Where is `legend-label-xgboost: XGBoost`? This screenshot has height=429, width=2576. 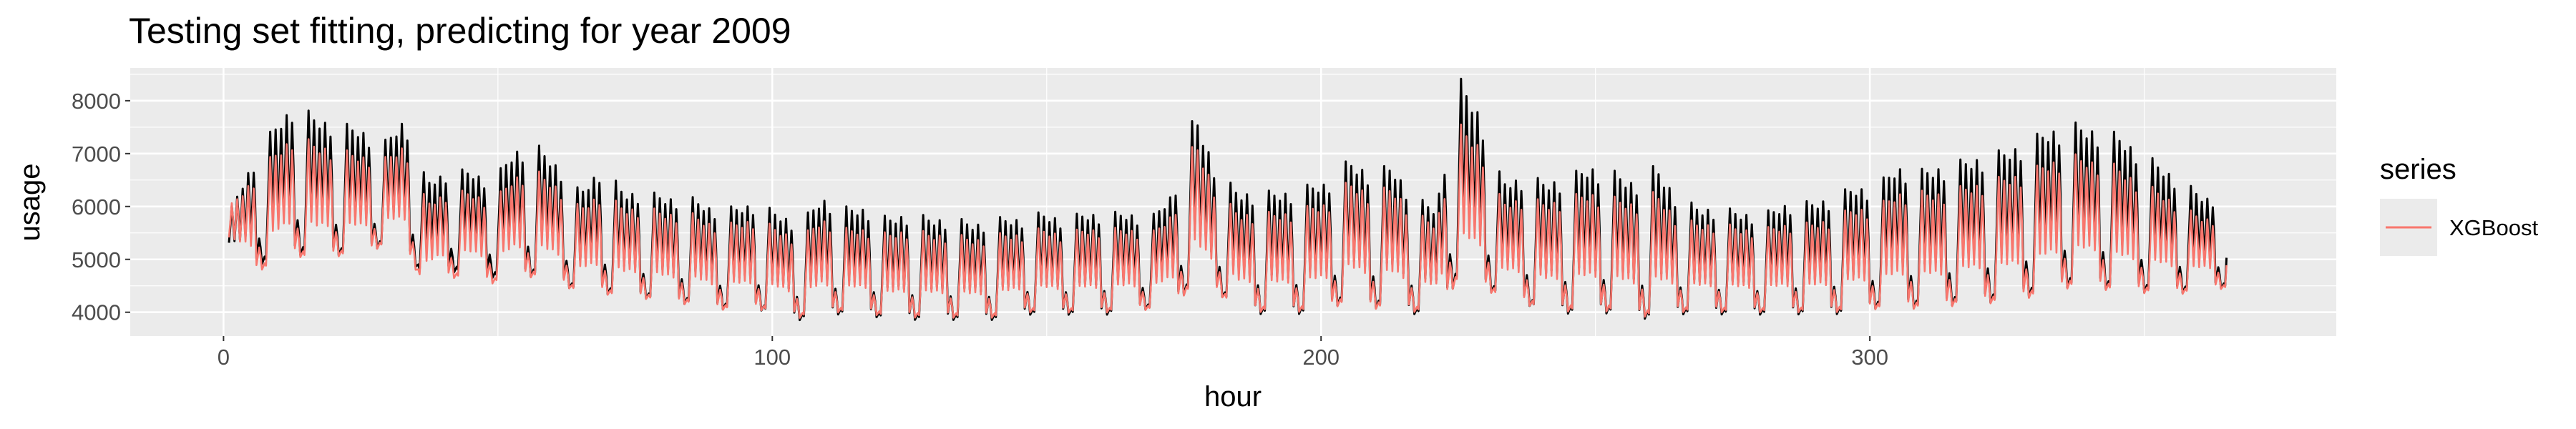
legend-label-xgboost: XGBoost is located at coordinates (2493, 227).